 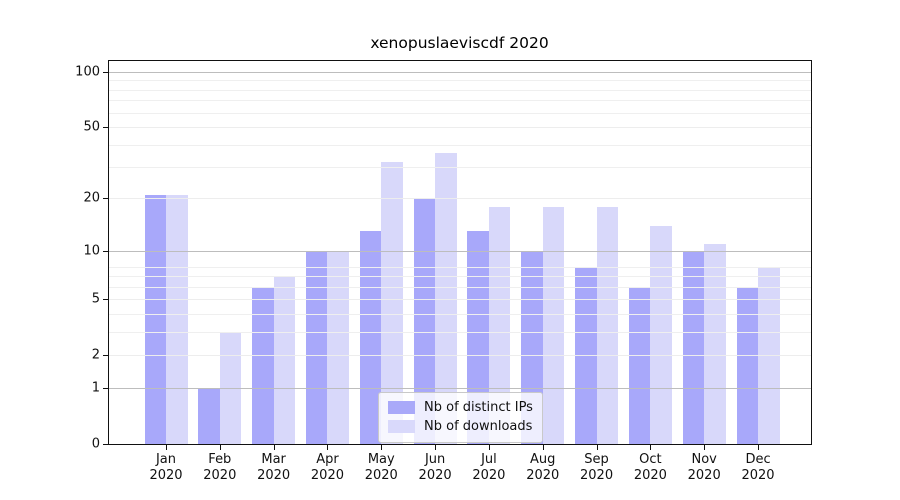 I want to click on y-tick-label: 50, so click(x=91, y=127).